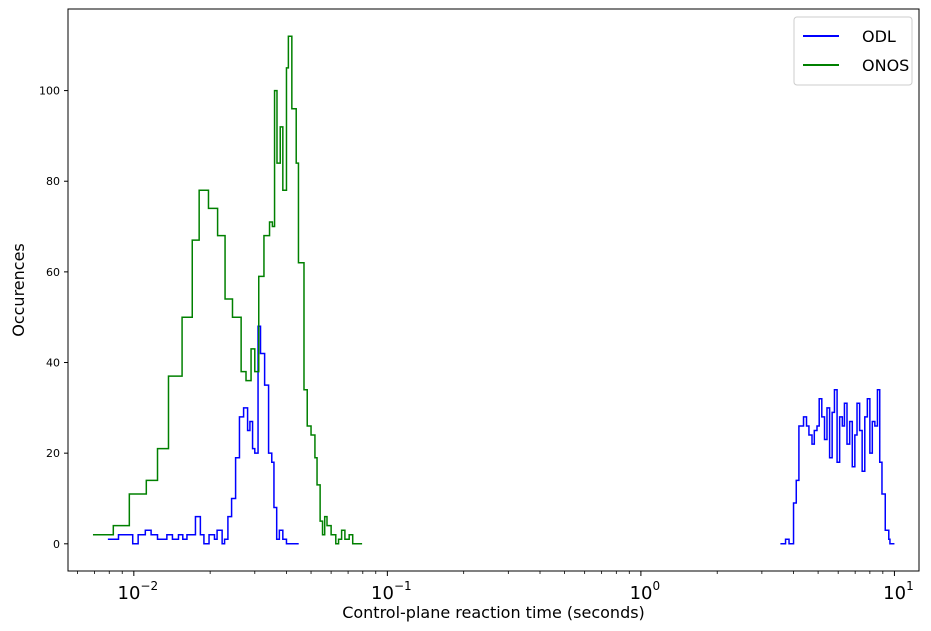  I want to click on x-axis-ticks: 10⁻² 10⁻¹ 10⁰ 10¹, so click(495, 587).